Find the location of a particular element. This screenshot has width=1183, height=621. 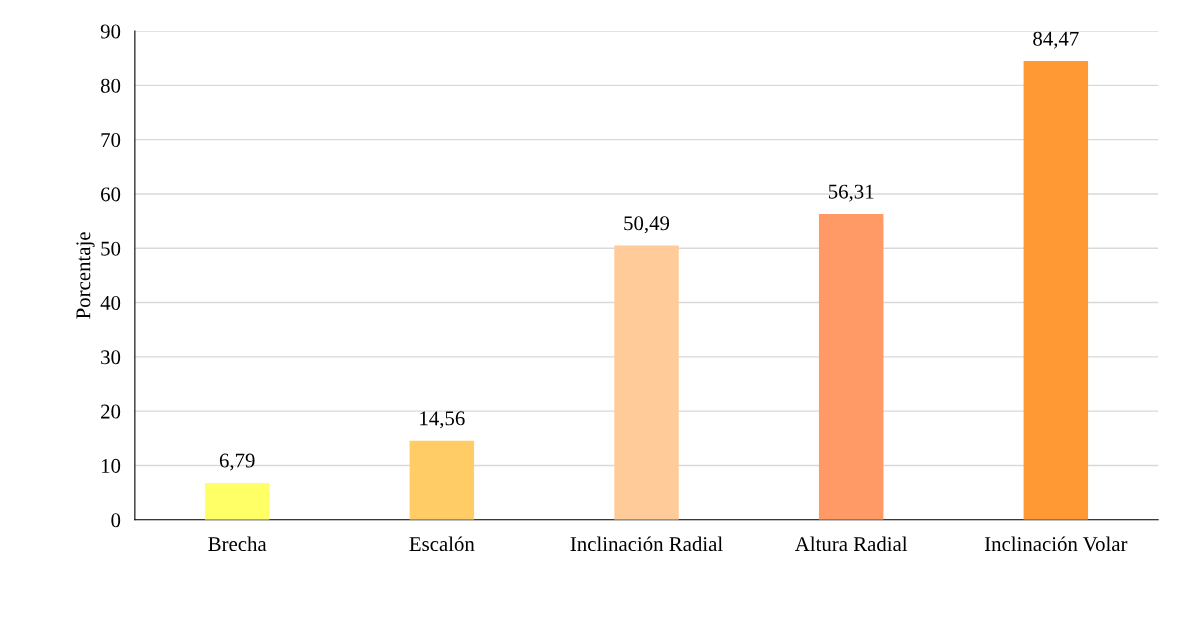

data-label: 6,79 is located at coordinates (237, 462).